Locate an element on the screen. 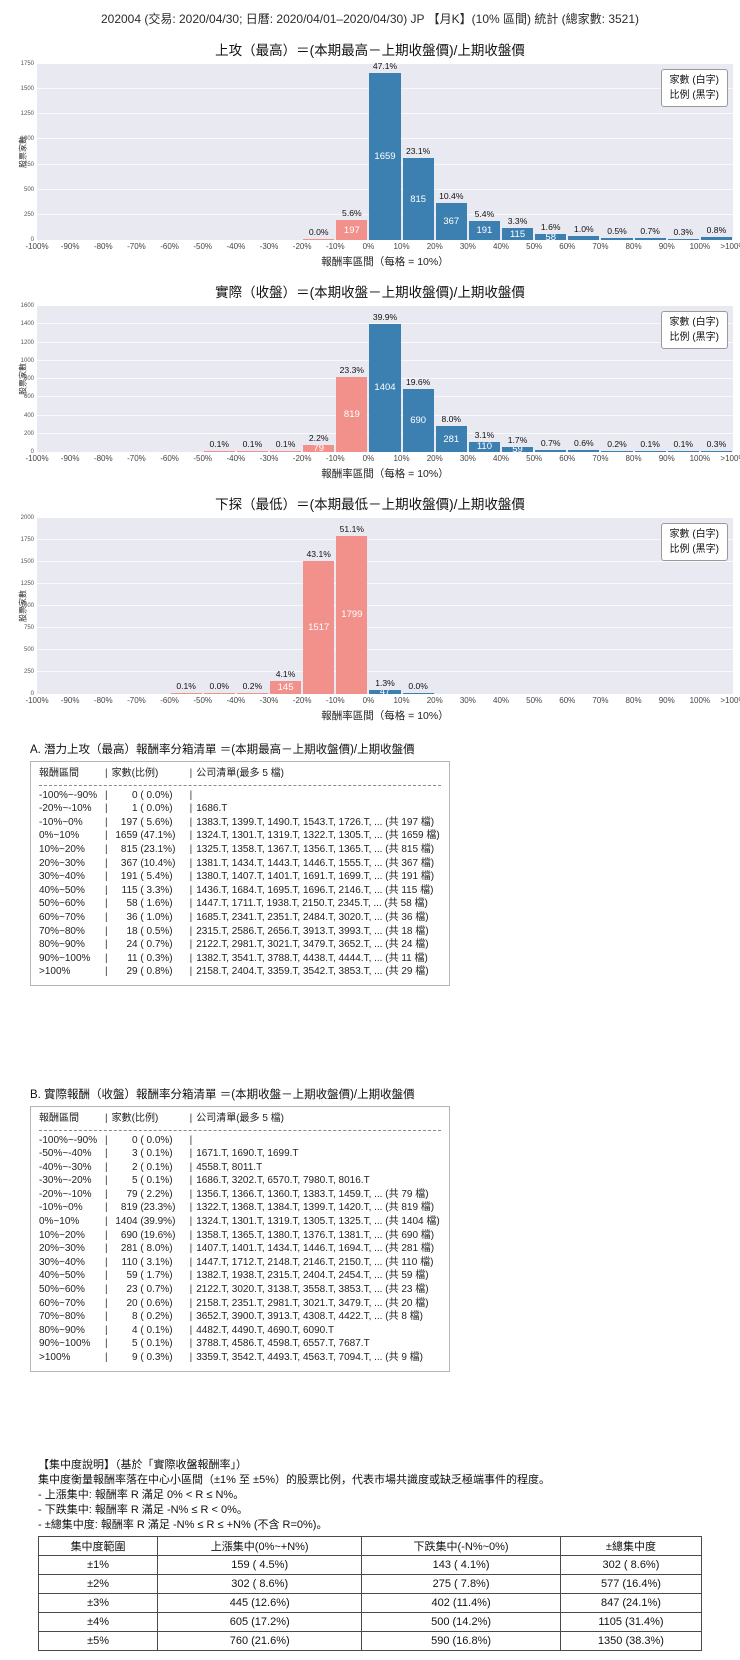  concentration-table-cell: 500 (14.2%) is located at coordinates (461, 1621).